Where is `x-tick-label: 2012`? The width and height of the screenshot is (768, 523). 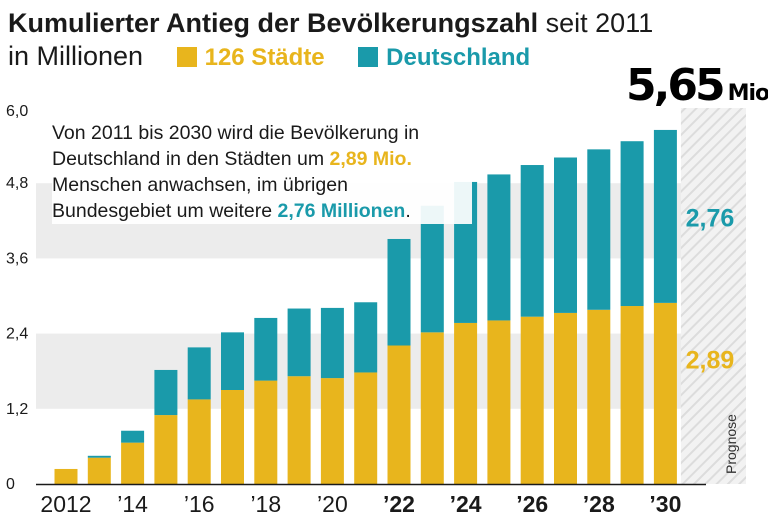 x-tick-label: 2012 is located at coordinates (65, 504).